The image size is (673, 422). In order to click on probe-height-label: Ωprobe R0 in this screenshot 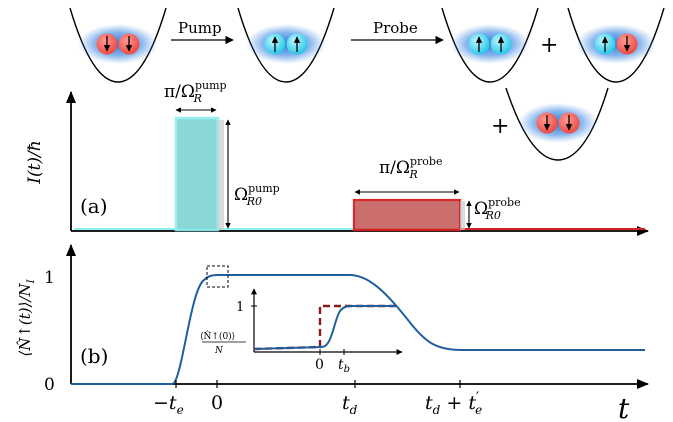, I will do `click(497, 209)`.